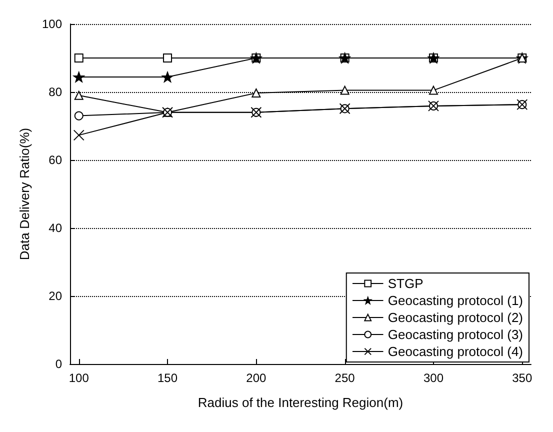  What do you see at coordinates (79, 378) in the screenshot?
I see `x-tick-label: 100` at bounding box center [79, 378].